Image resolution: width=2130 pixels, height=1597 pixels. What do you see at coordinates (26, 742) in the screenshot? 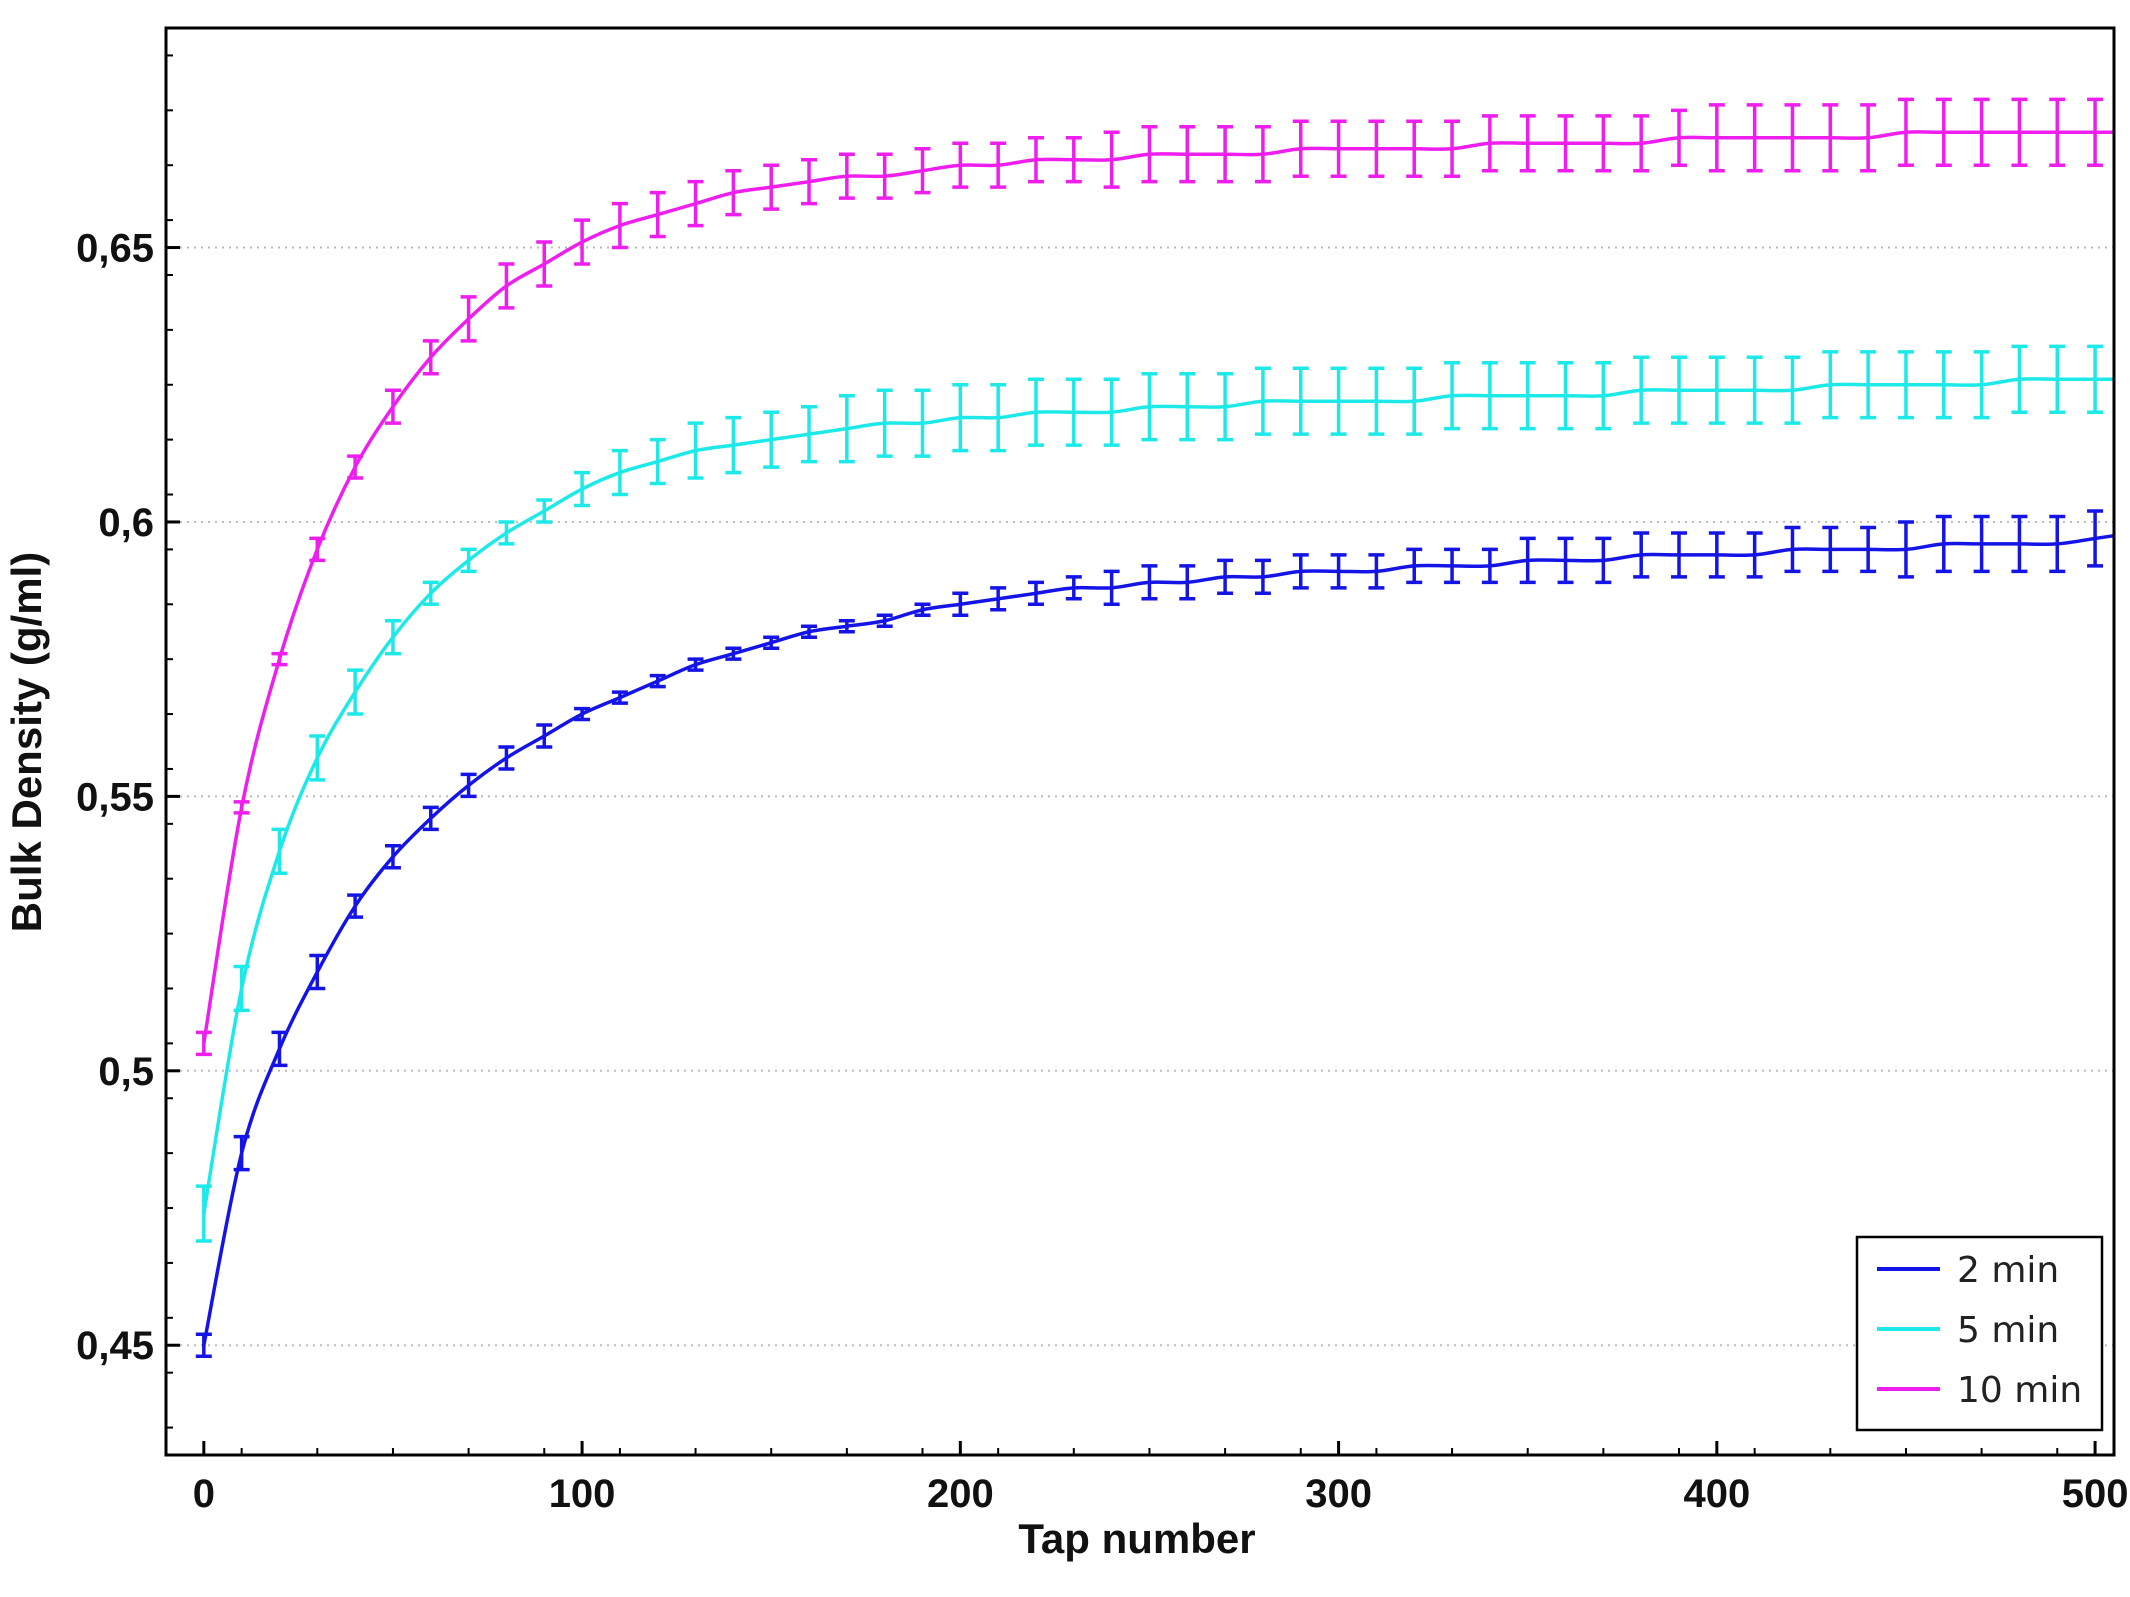
I see `y-axis-title: Bulk Density (g/ml)` at bounding box center [26, 742].